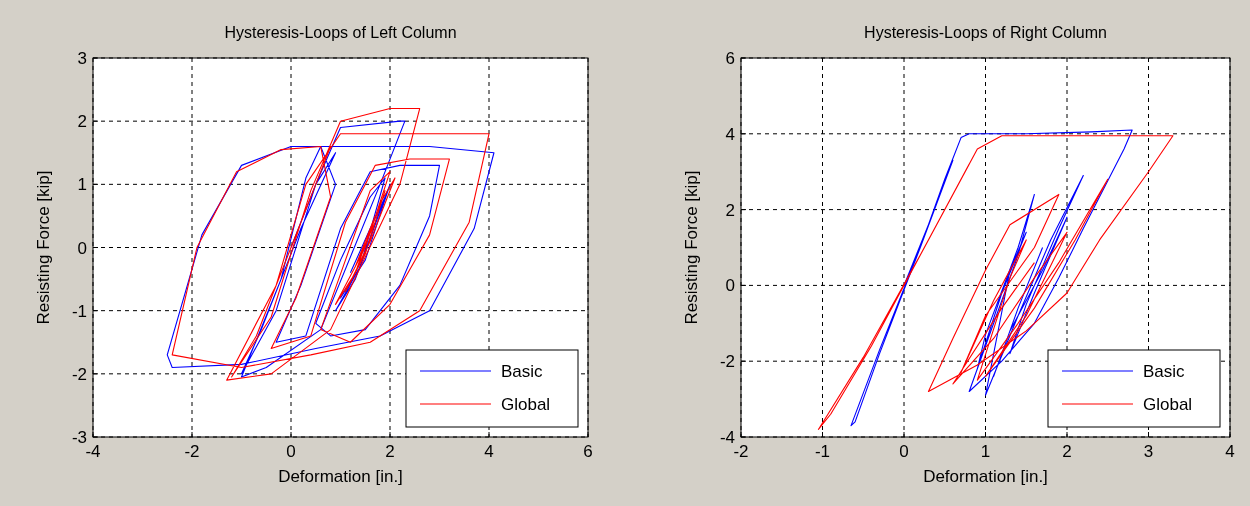 The image size is (1250, 506). What do you see at coordinates (1148, 451) in the screenshot?
I see `x-tick-label: 3` at bounding box center [1148, 451].